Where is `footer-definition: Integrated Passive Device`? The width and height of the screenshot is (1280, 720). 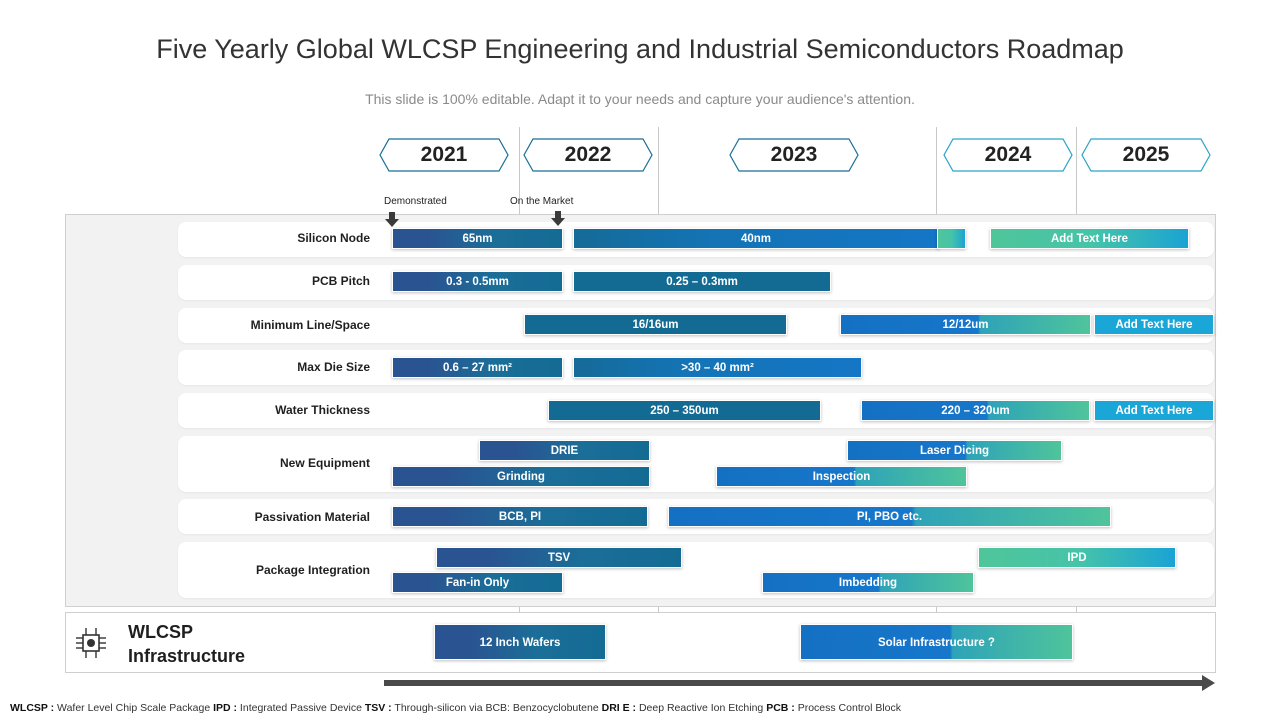
footer-definition: Integrated Passive Device is located at coordinates (301, 708).